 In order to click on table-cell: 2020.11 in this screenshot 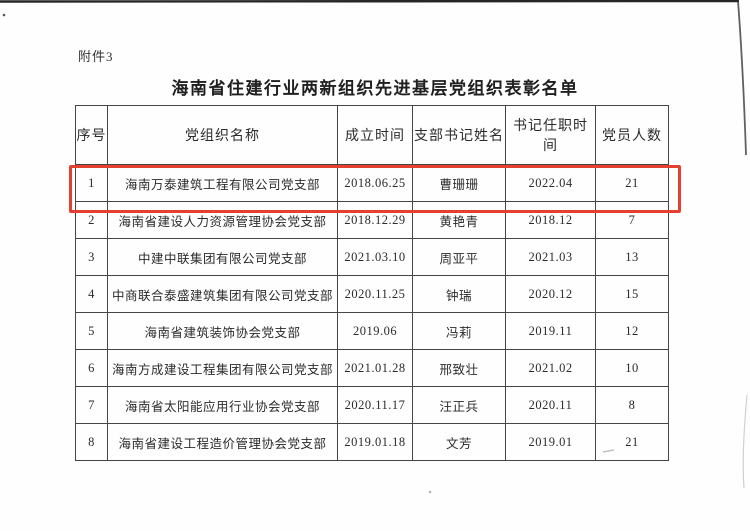, I will do `click(550, 405)`.